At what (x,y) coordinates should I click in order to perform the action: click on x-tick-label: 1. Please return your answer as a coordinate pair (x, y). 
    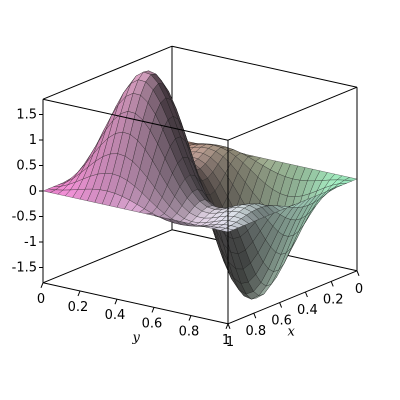
    Looking at the image, I should click on (230, 342).